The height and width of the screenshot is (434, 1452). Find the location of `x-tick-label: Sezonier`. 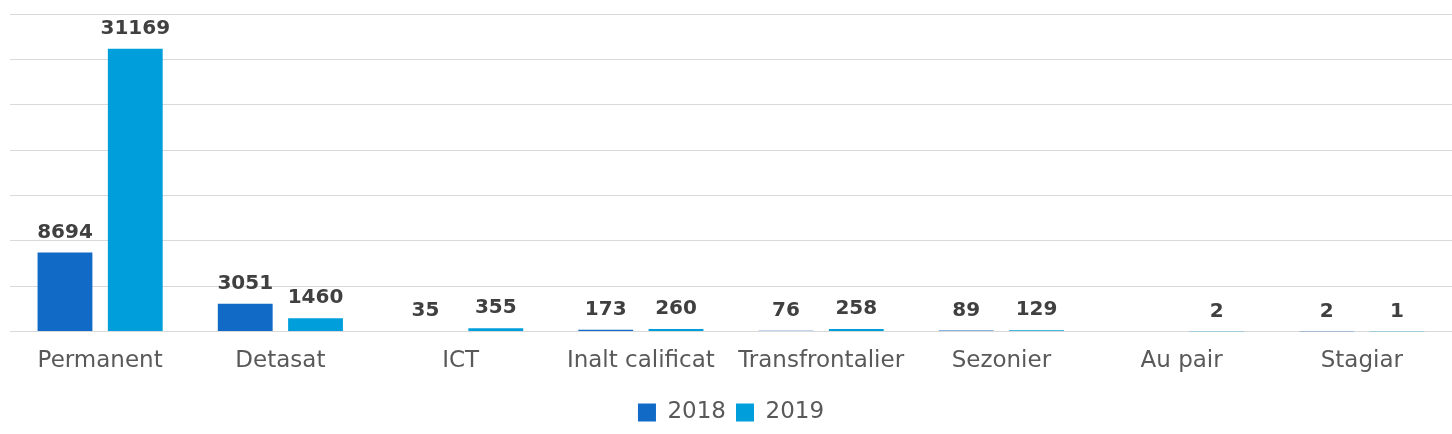

x-tick-label: Sezonier is located at coordinates (1001, 359).